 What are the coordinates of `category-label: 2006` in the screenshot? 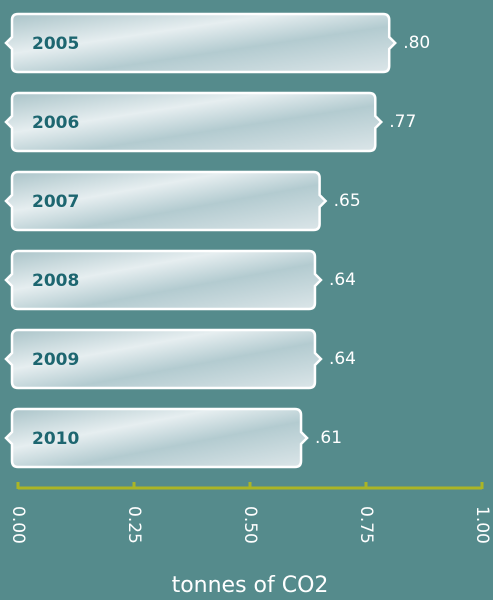 It's located at (55, 123).